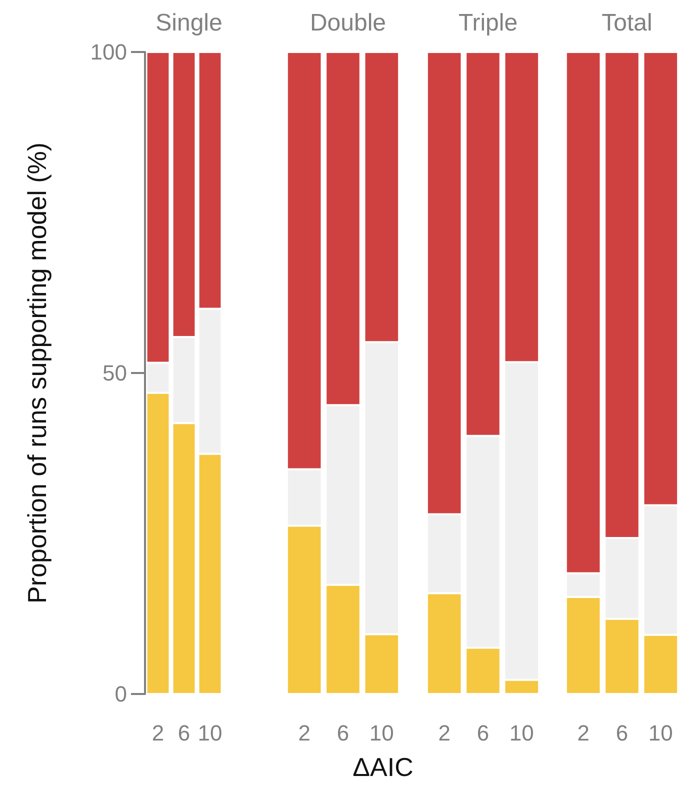 Image resolution: width=680 pixels, height=790 pixels. What do you see at coordinates (114, 373) in the screenshot?
I see `y-tick-label: 50` at bounding box center [114, 373].